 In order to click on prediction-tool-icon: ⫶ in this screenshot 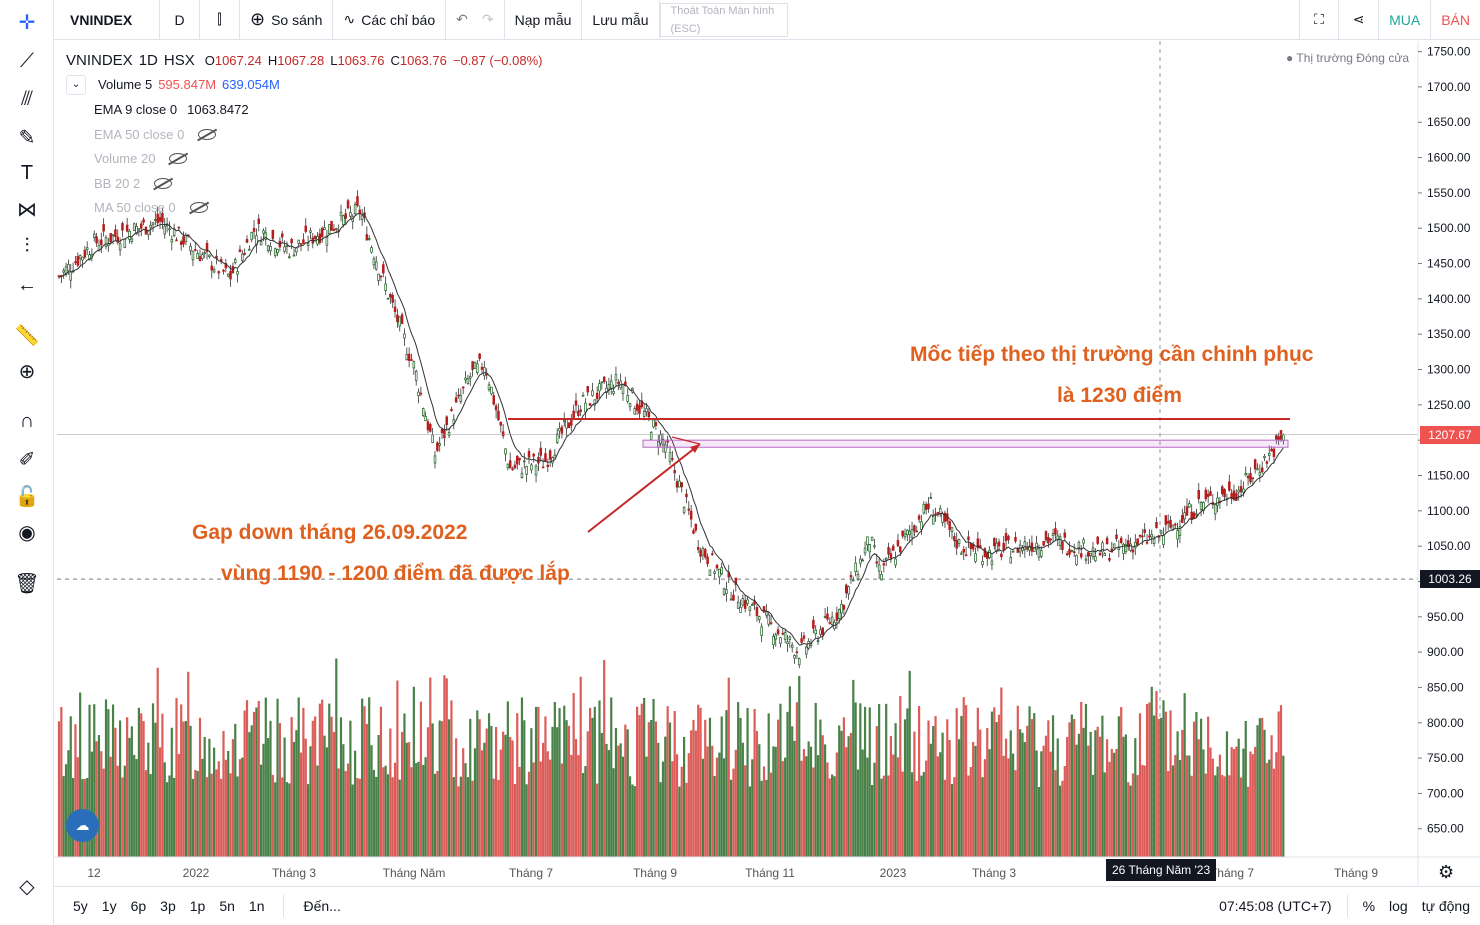, I will do `click(27, 245)`.